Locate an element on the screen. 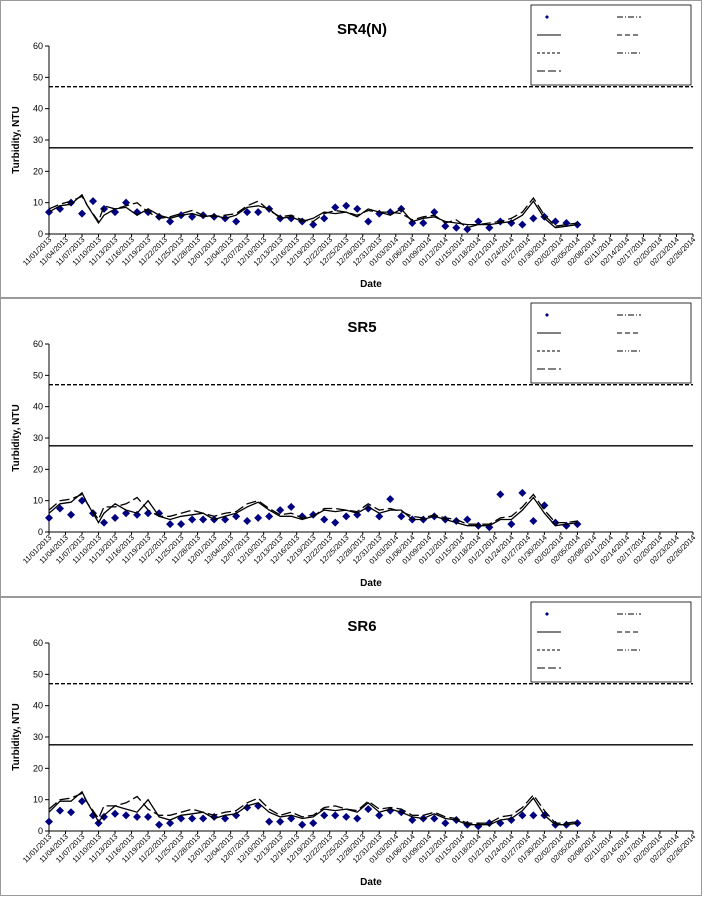 The image size is (704, 897). y-tick-label: 0 is located at coordinates (40, 532).